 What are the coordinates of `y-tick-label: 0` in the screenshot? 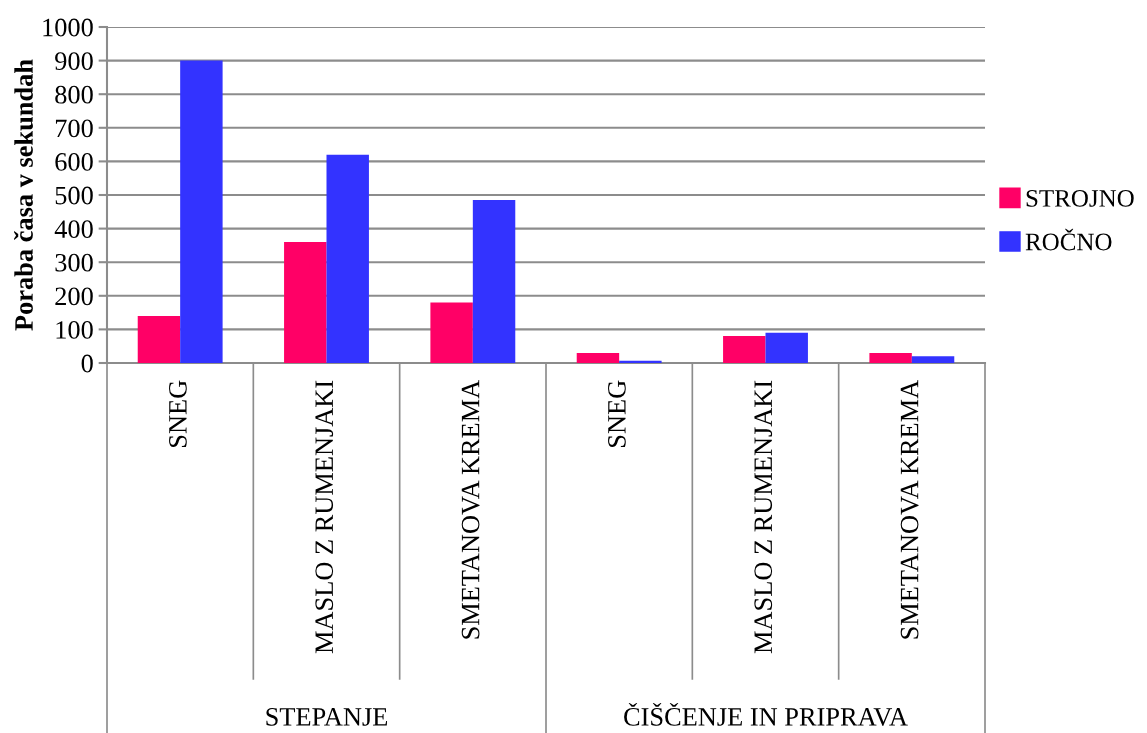 It's located at (87, 363).